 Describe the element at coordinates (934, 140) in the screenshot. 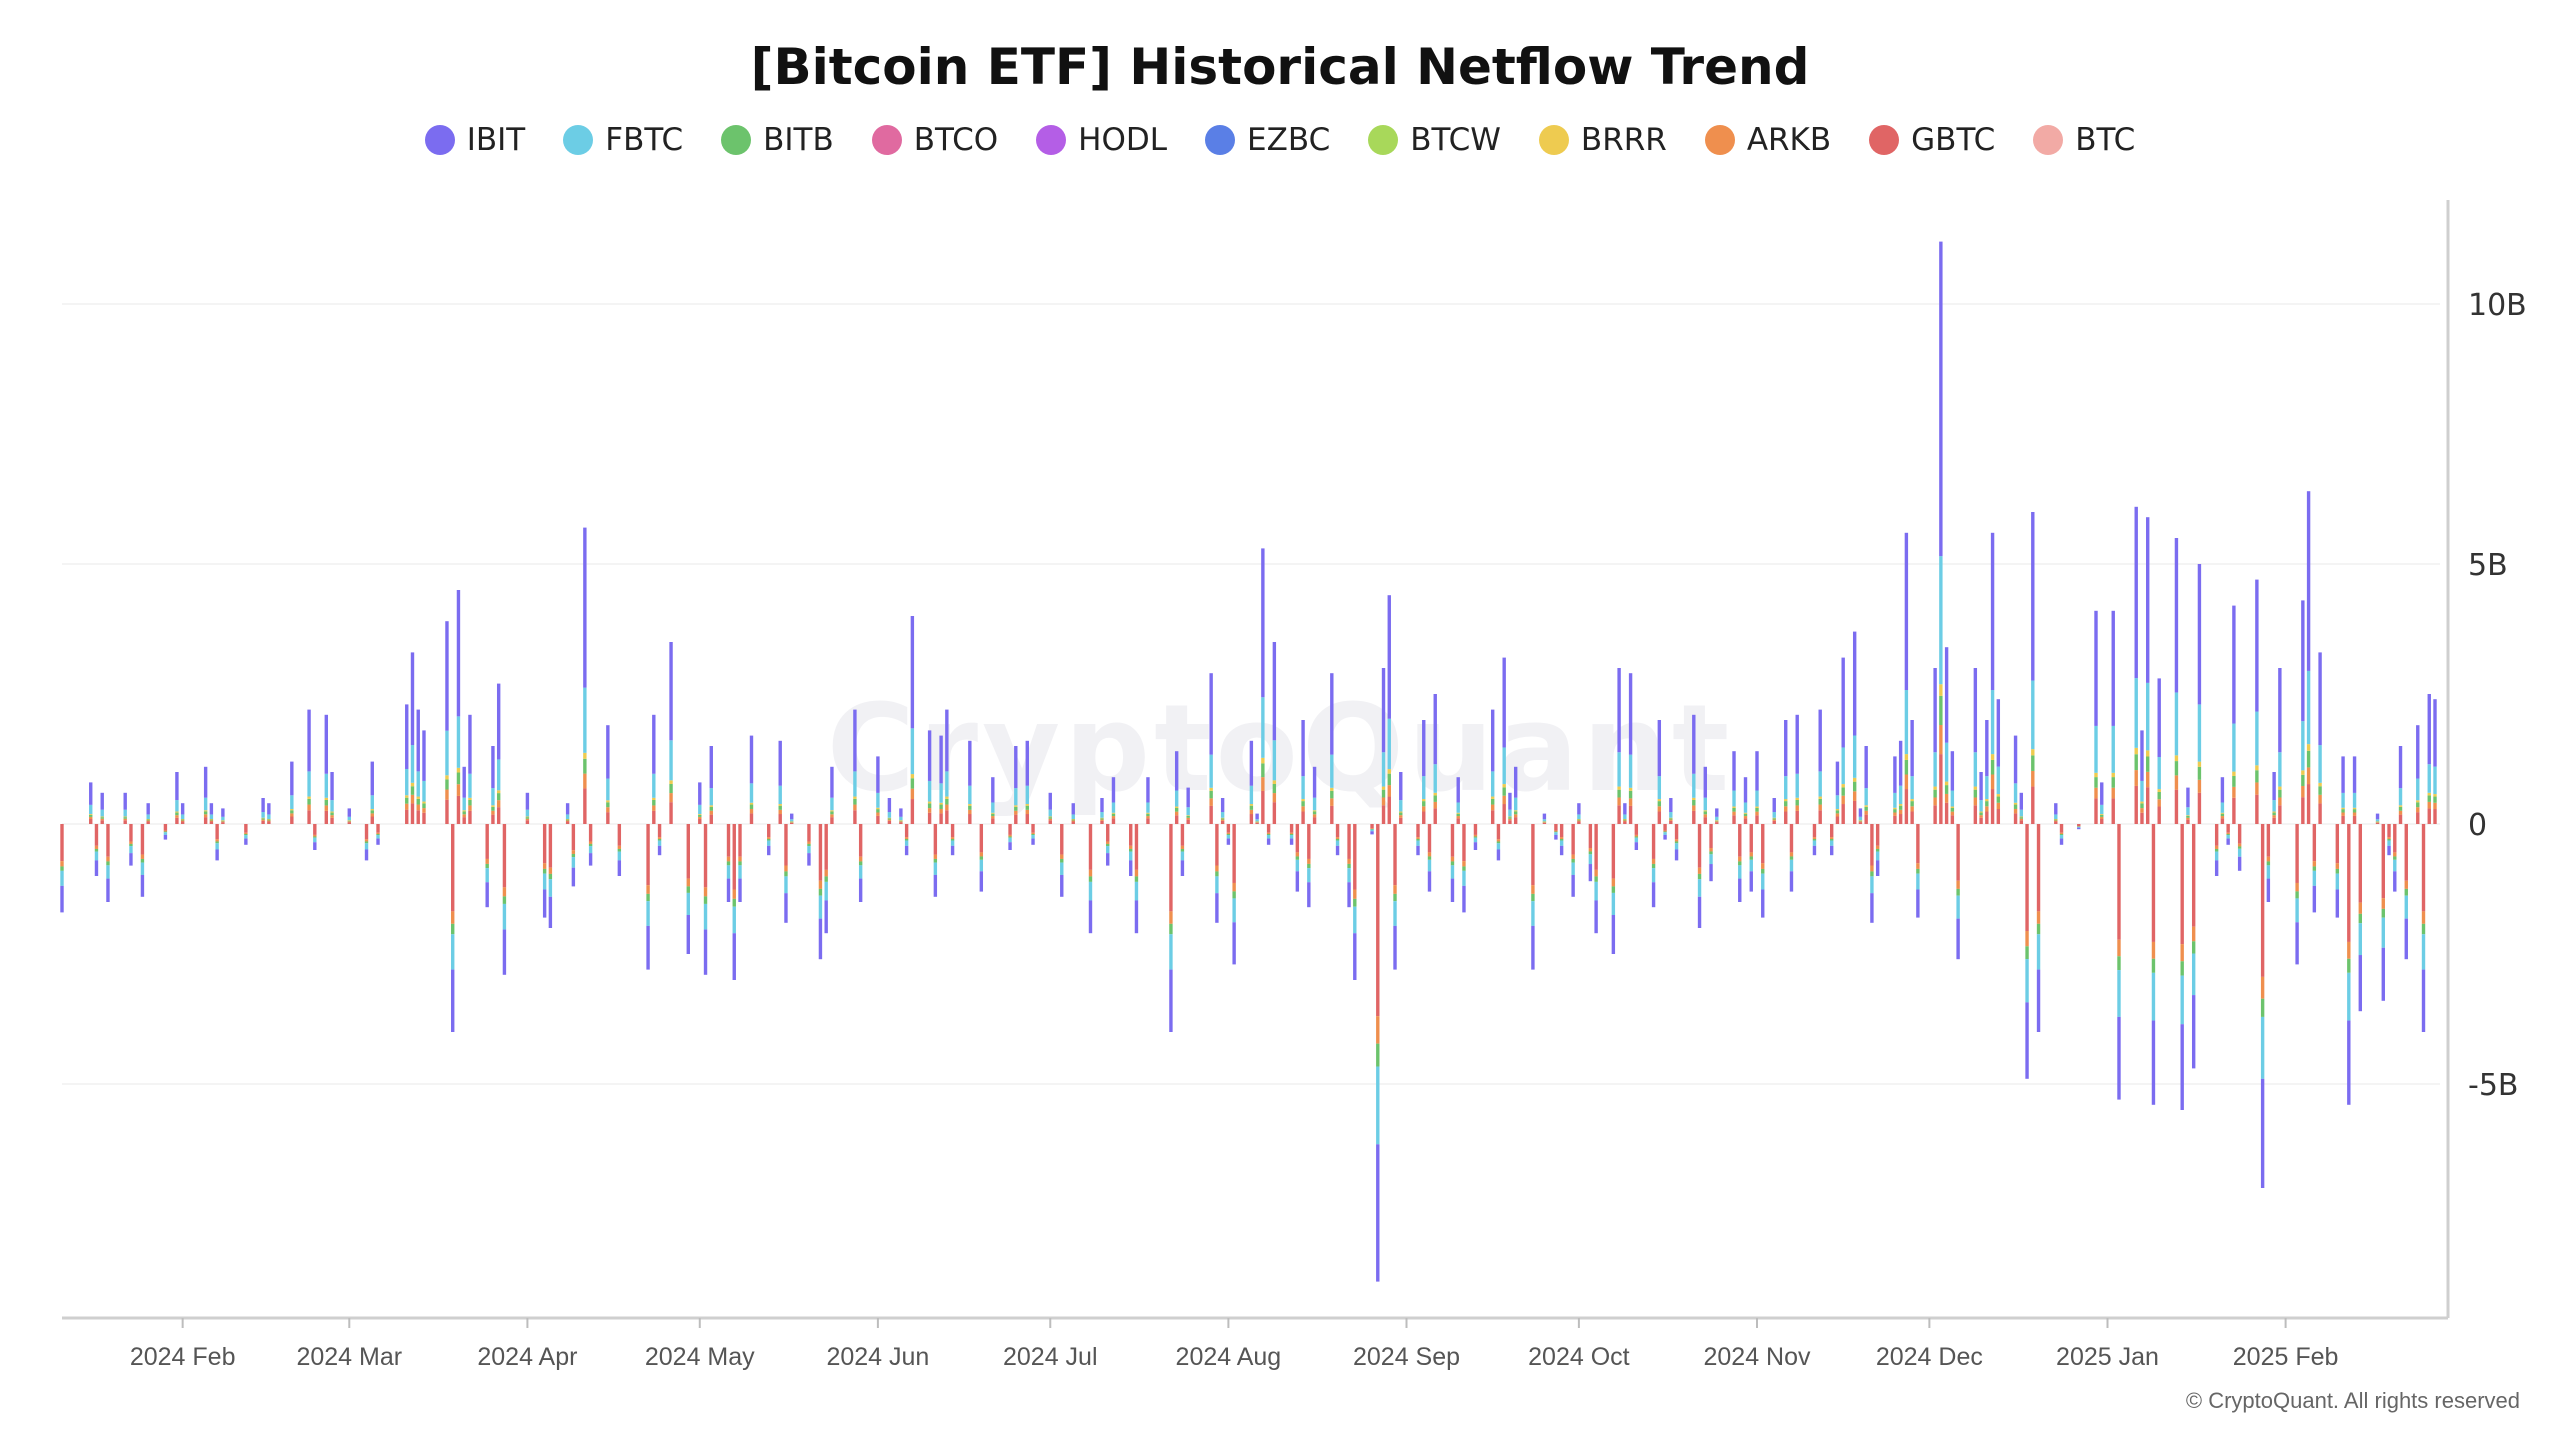

I see `legend-item-btco: BTCO` at that location.